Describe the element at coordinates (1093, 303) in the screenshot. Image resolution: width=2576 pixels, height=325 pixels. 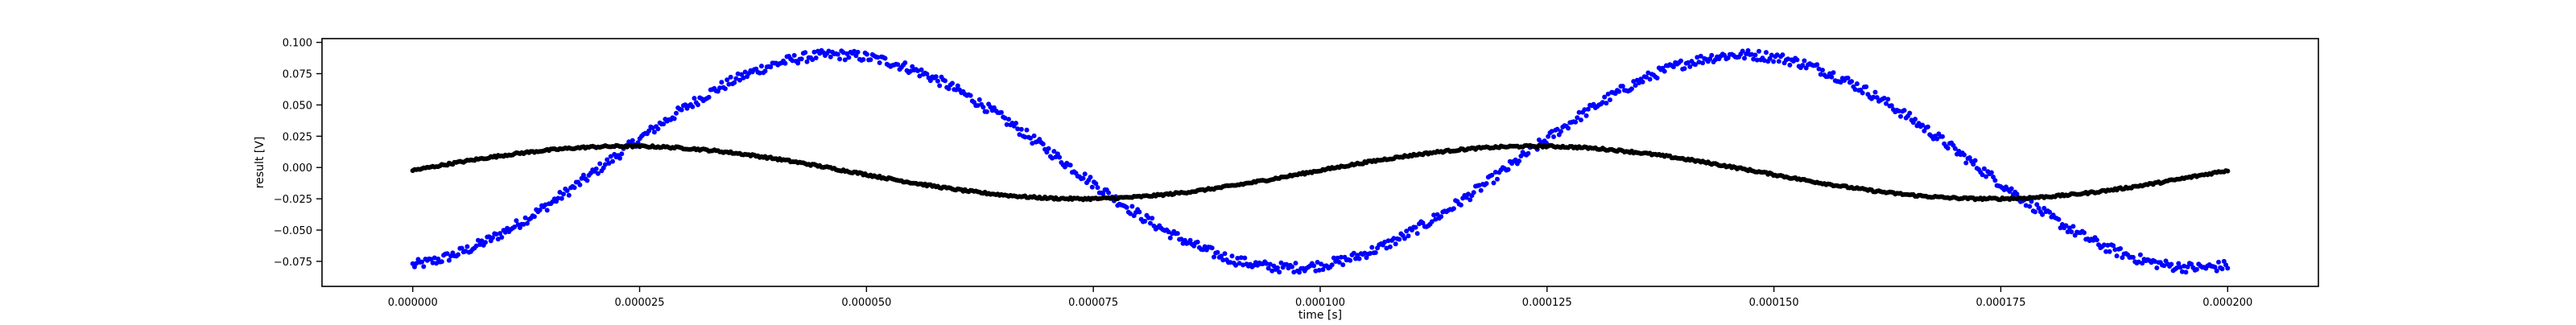
I see `x-tick-label: 0.000075` at that location.